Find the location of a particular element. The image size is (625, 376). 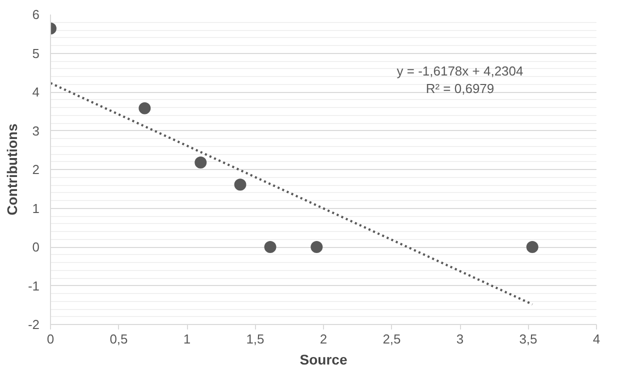

y-tick-label: 4 is located at coordinates (36, 92).